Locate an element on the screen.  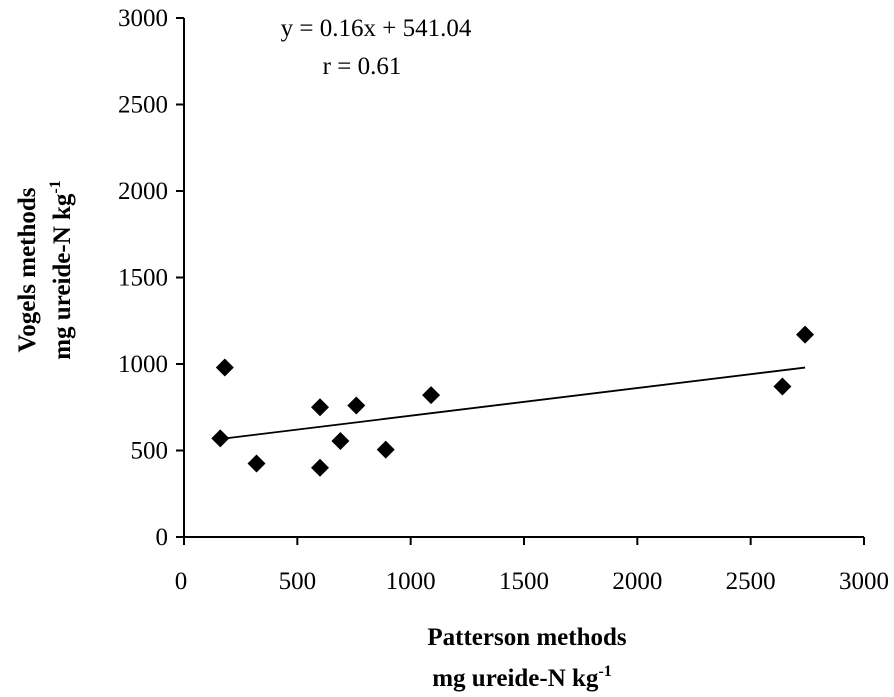
y-tick-label: 1000 is located at coordinates (143, 364).